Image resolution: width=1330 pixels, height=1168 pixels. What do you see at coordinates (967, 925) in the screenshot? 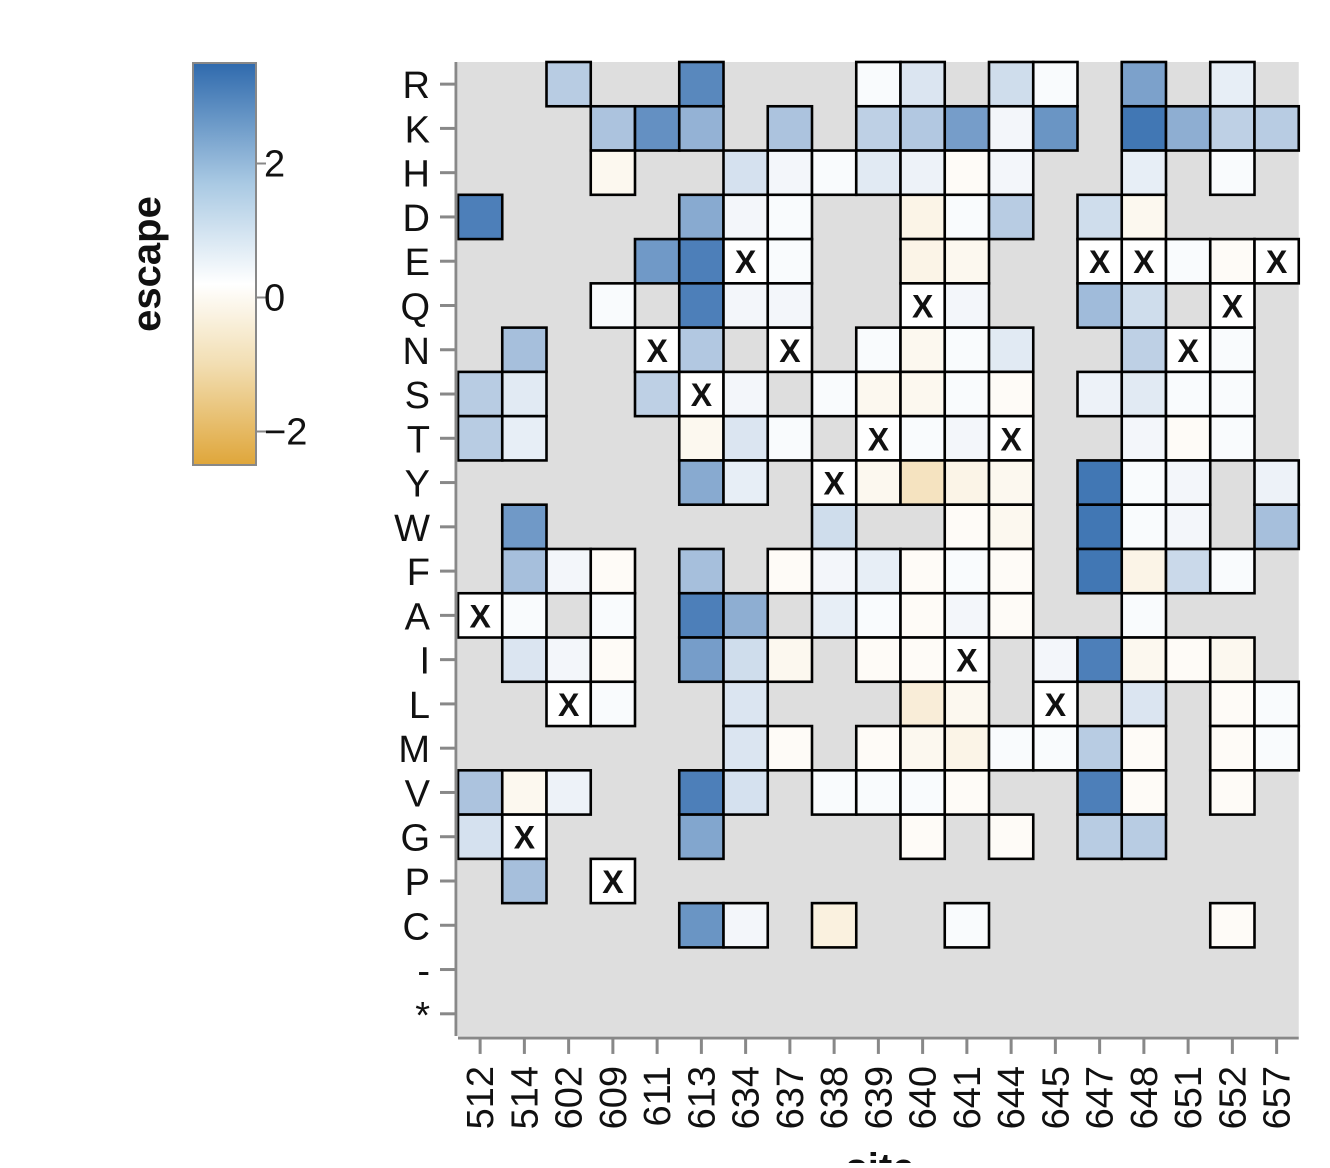
I see `heatmap-cell-641-C` at bounding box center [967, 925].